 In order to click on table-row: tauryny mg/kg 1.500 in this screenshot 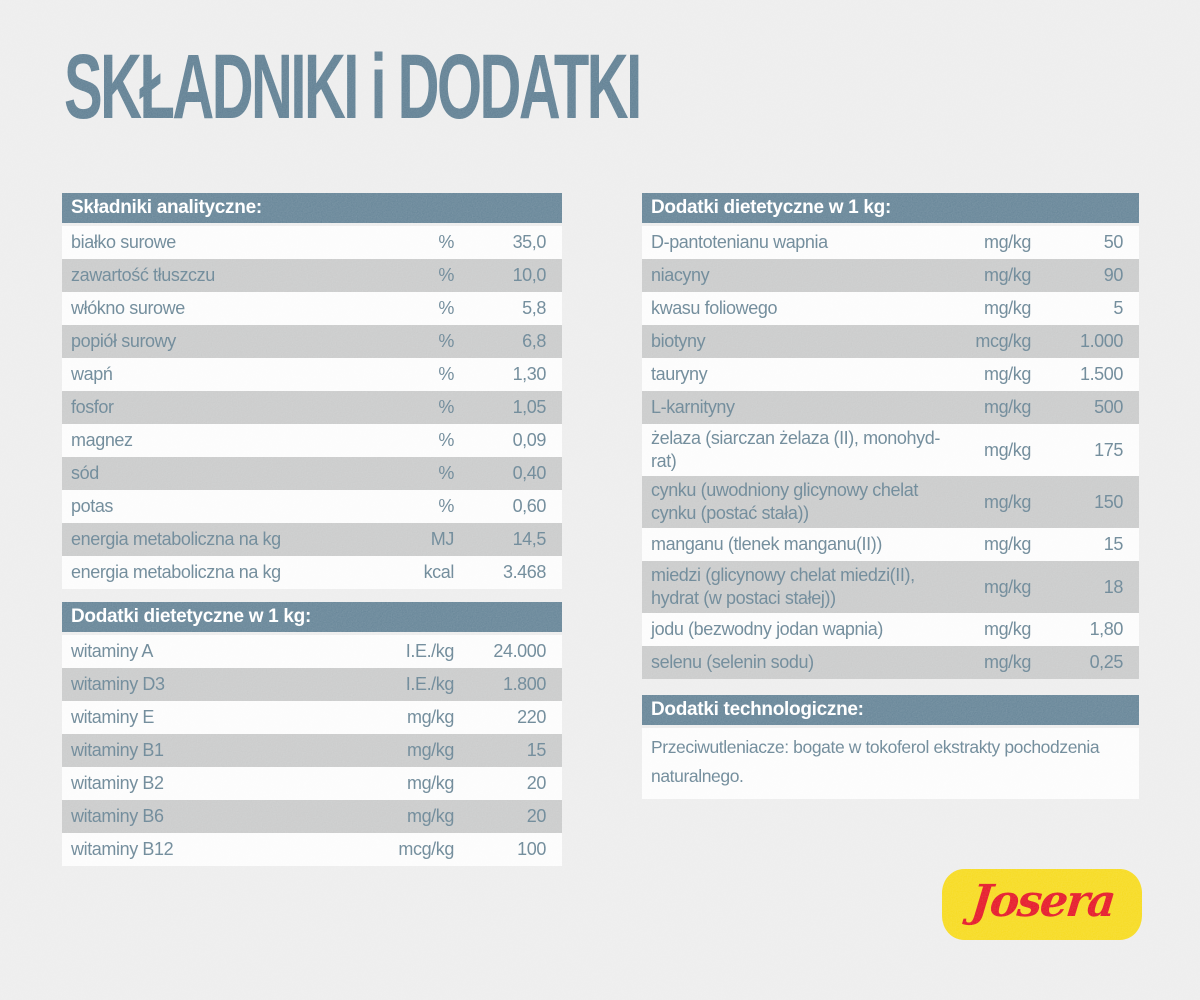, I will do `click(890, 374)`.